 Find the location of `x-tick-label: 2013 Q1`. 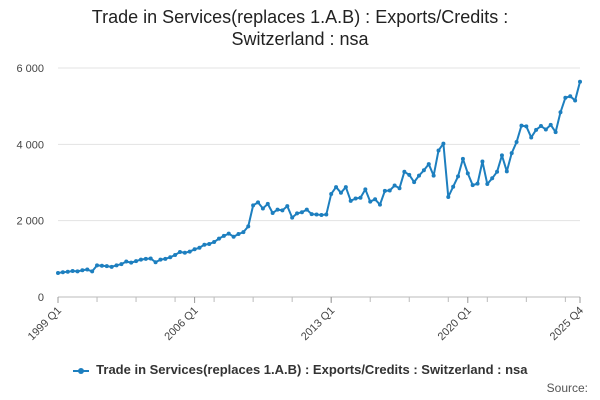

x-tick-label: 2013 Q1 is located at coordinates (318, 324).